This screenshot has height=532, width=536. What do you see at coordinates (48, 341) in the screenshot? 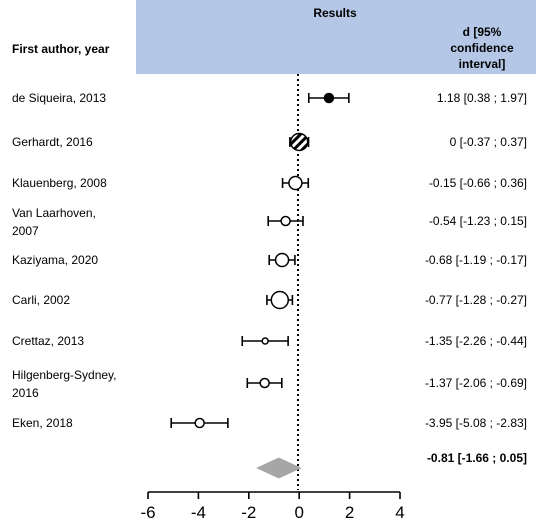
I see `study-label: Crettaz, 2013` at bounding box center [48, 341].